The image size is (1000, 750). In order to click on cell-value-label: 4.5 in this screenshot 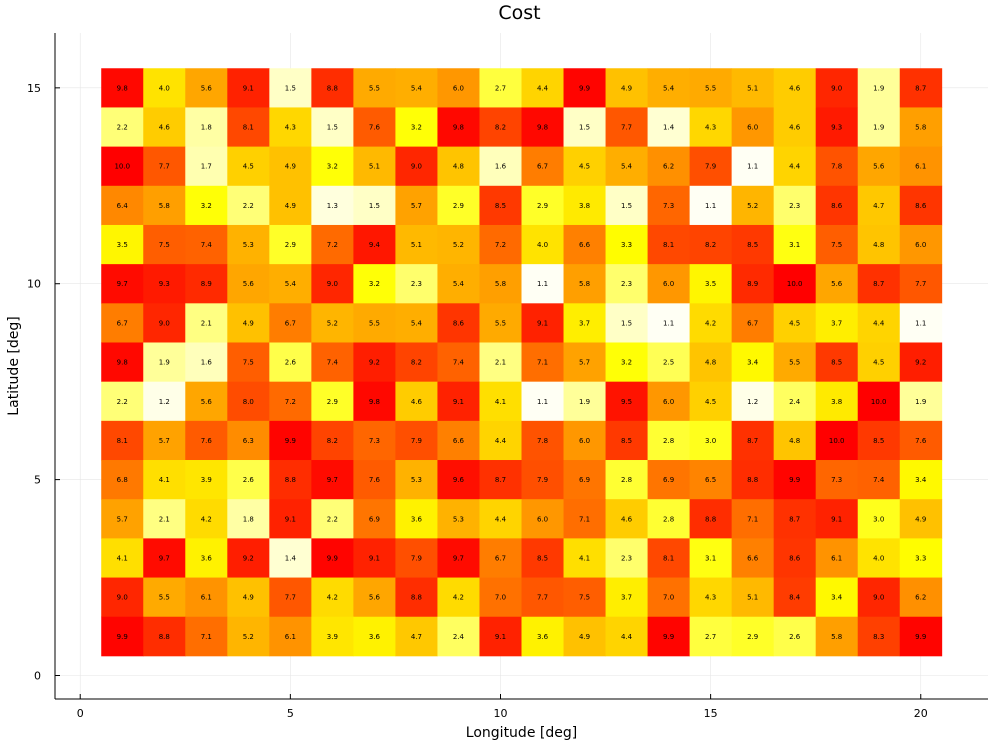, I will do `click(710, 402)`.